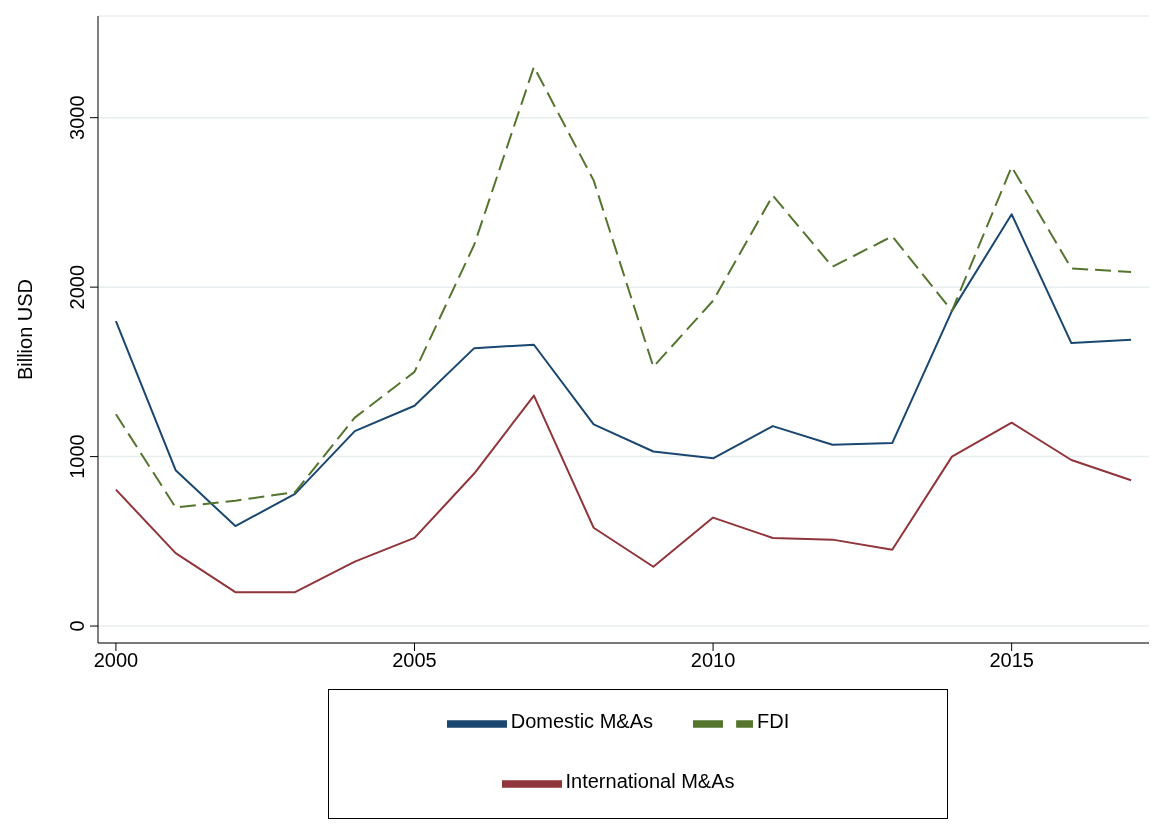 This screenshot has height=835, width=1169. What do you see at coordinates (116, 660) in the screenshot?
I see `x-tick-label: 2000` at bounding box center [116, 660].